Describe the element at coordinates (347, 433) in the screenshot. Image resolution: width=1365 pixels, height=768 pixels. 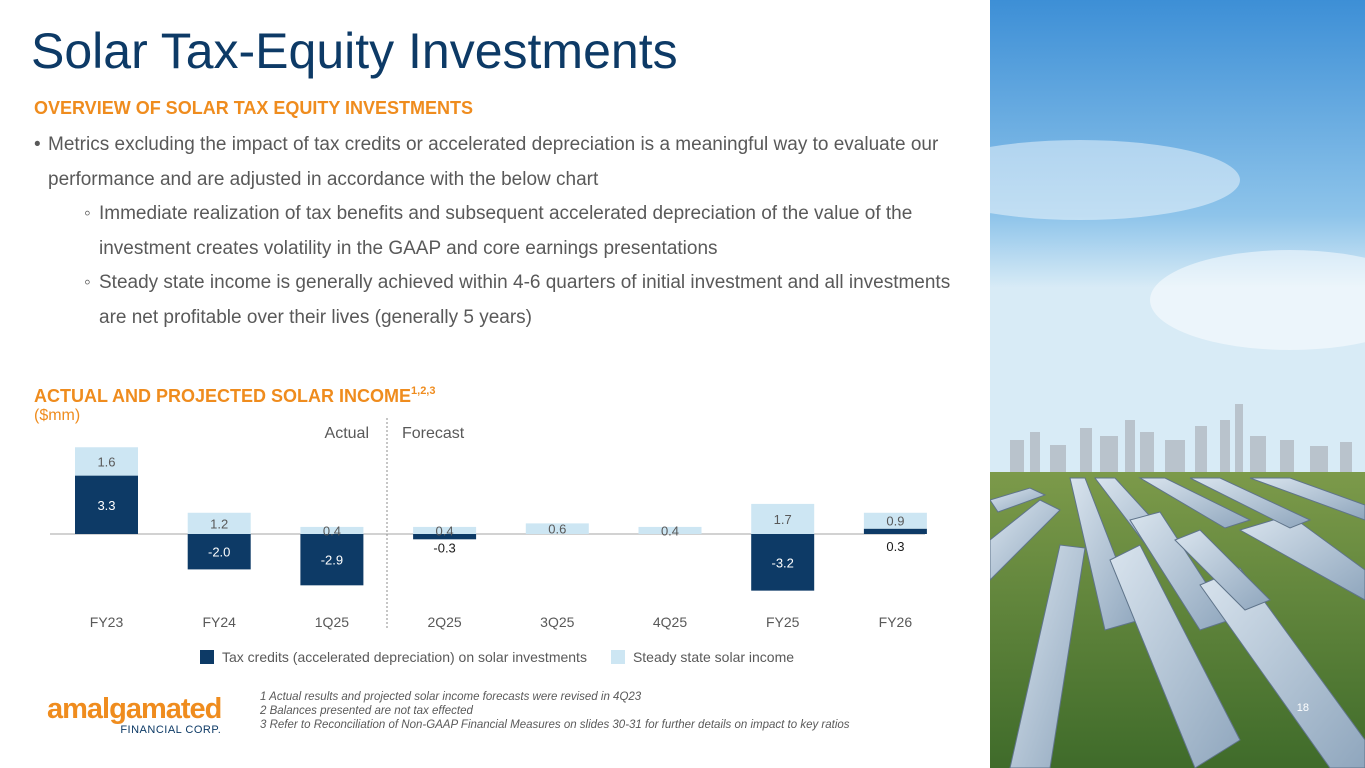
I see `actual-label: Actual` at that location.